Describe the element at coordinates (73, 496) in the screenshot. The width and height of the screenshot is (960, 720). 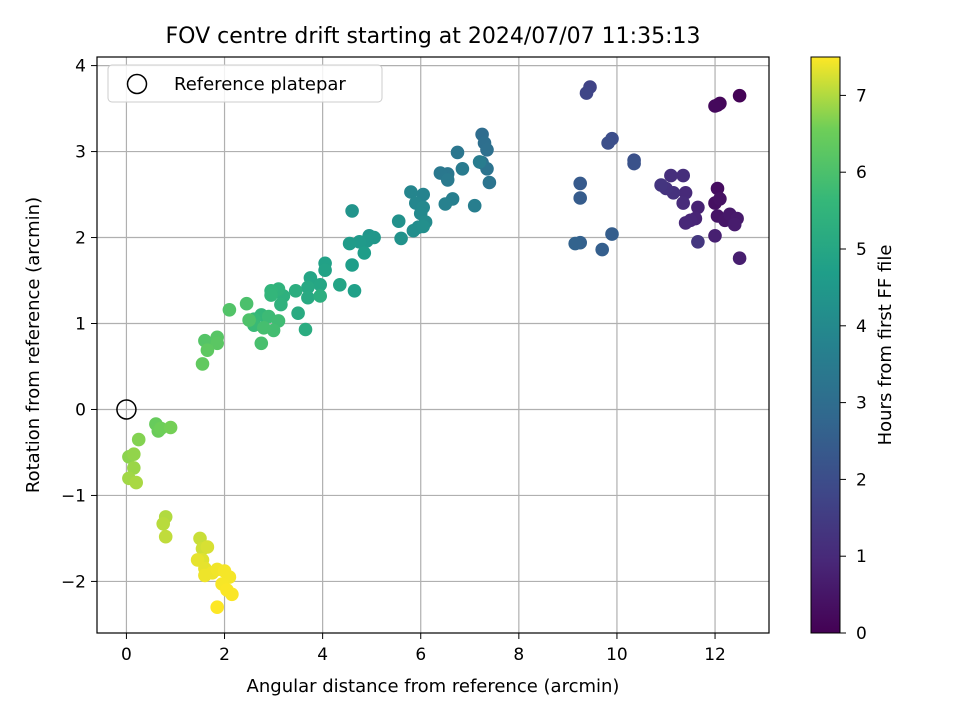
I see `y-tick-label: −1` at that location.